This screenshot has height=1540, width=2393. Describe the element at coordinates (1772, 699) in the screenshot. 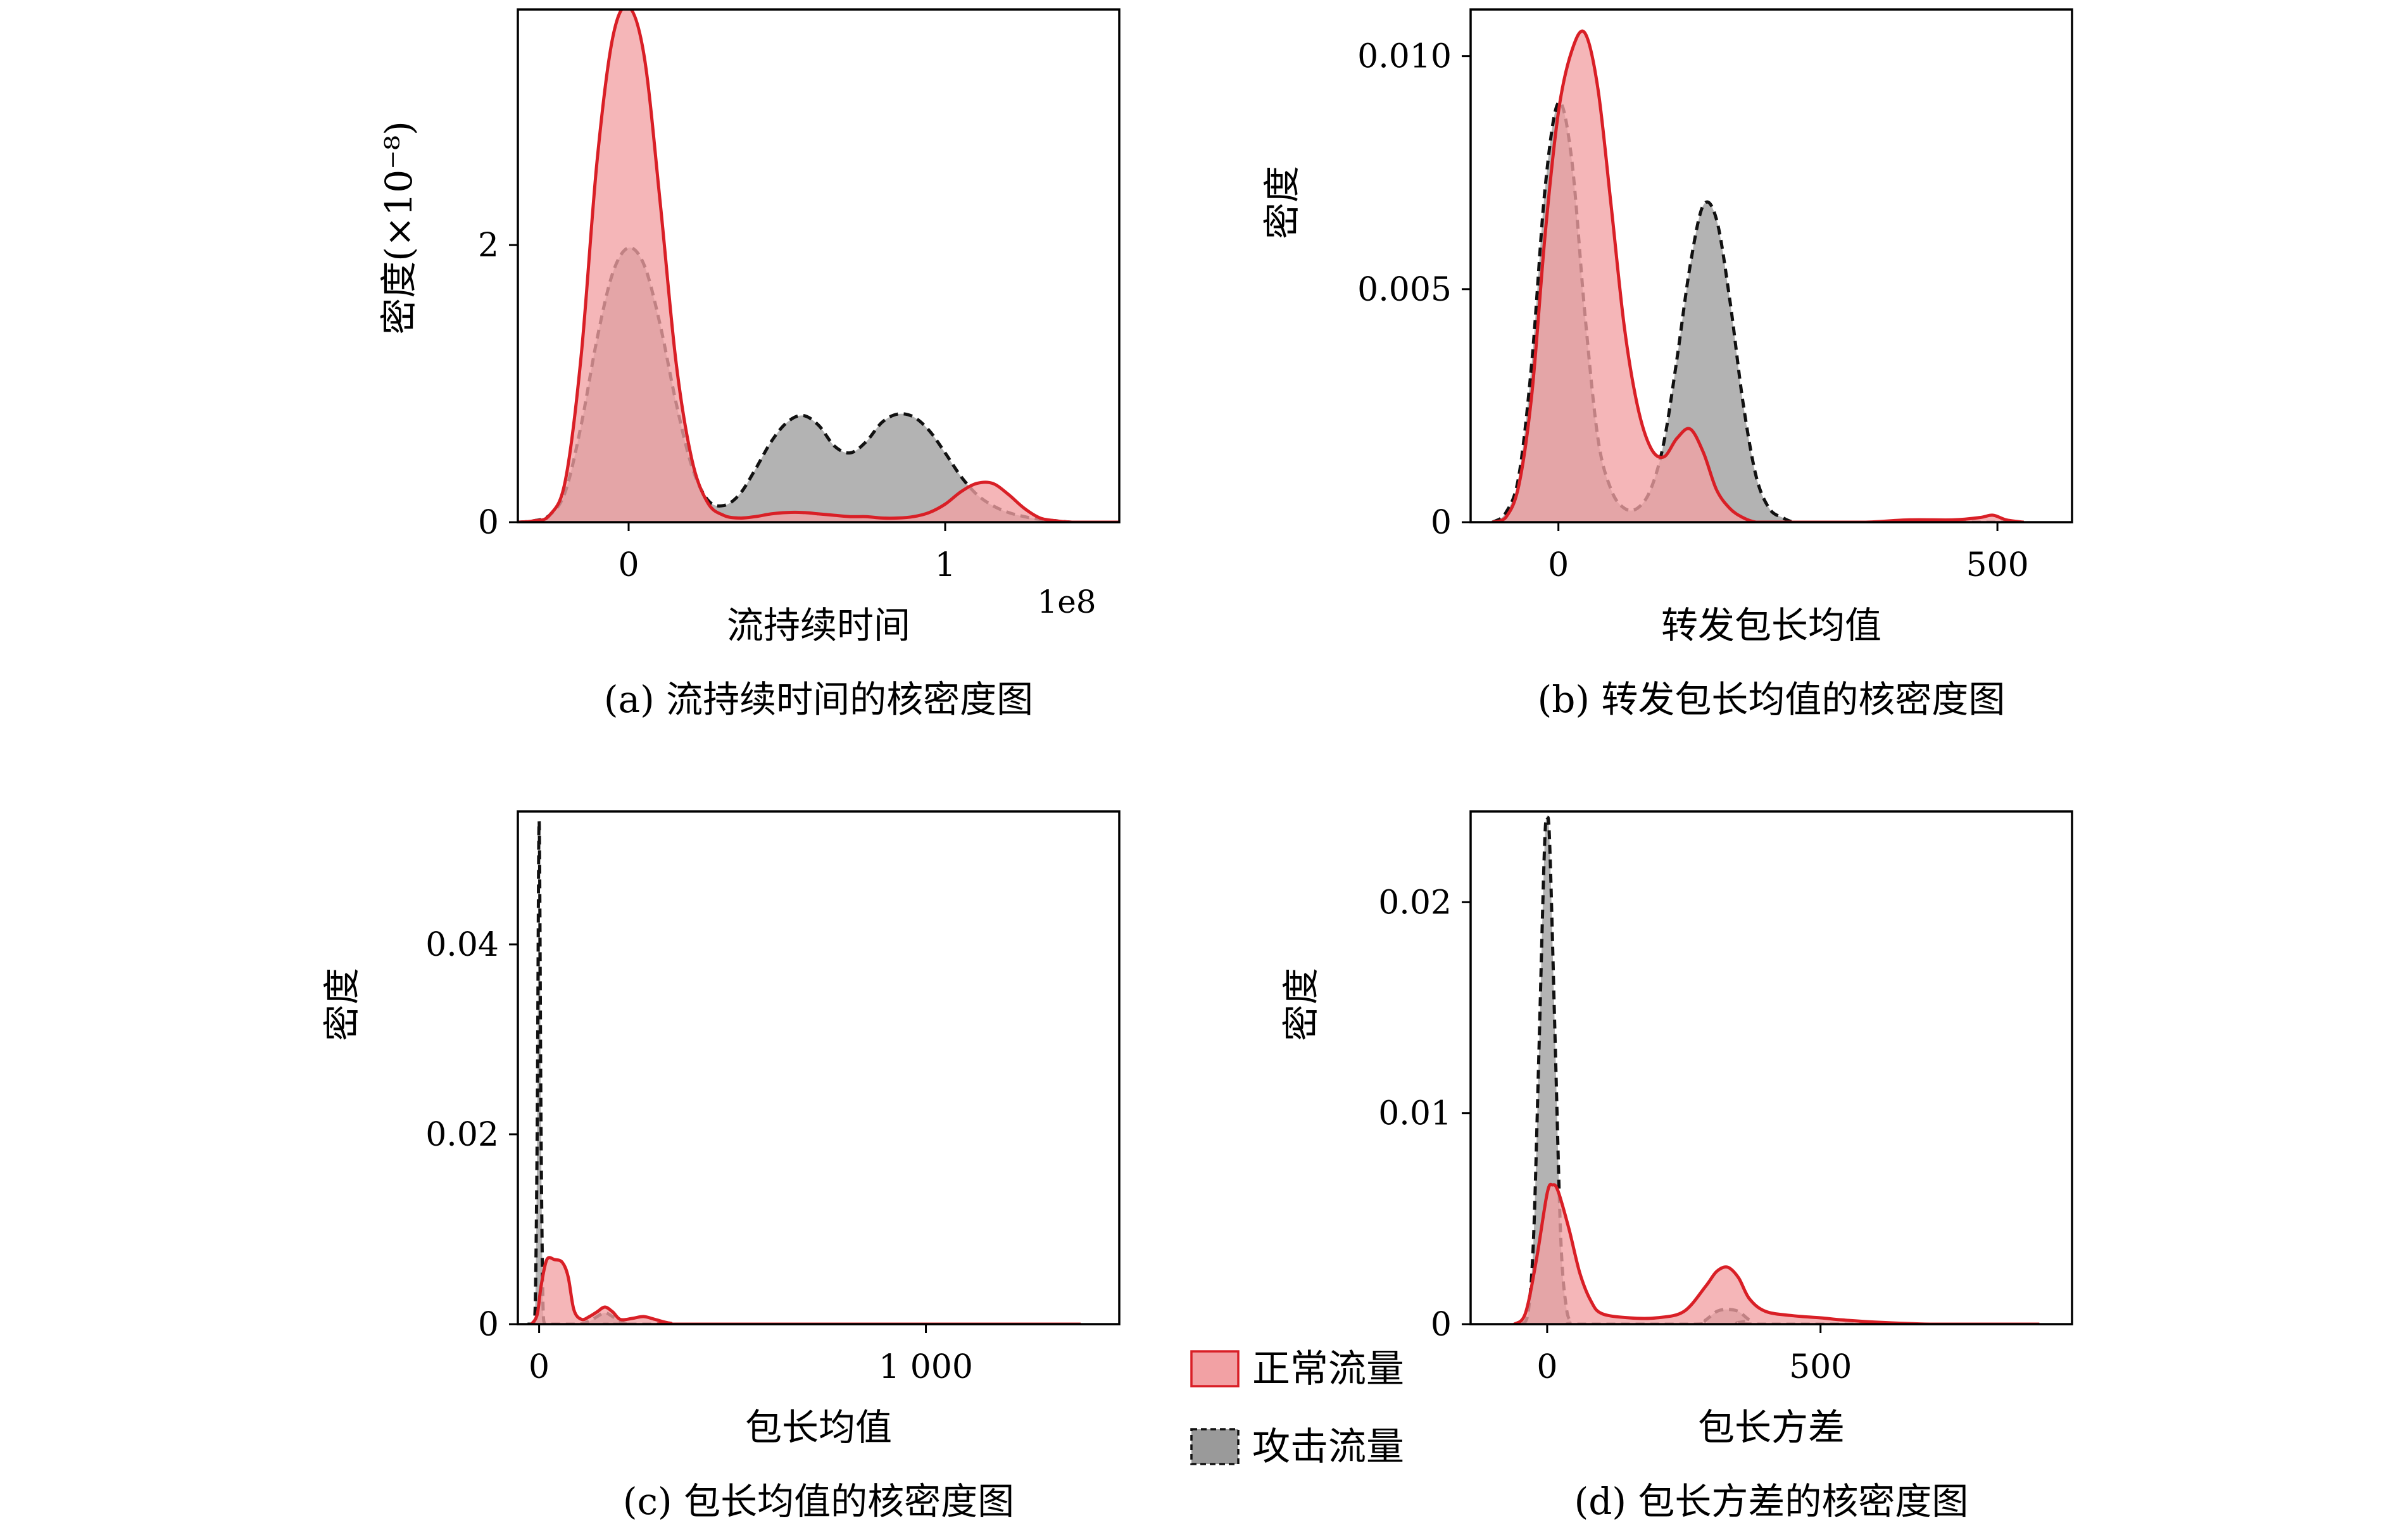

I see `panel-caption: (b) 转发包长均值的核密度图` at that location.